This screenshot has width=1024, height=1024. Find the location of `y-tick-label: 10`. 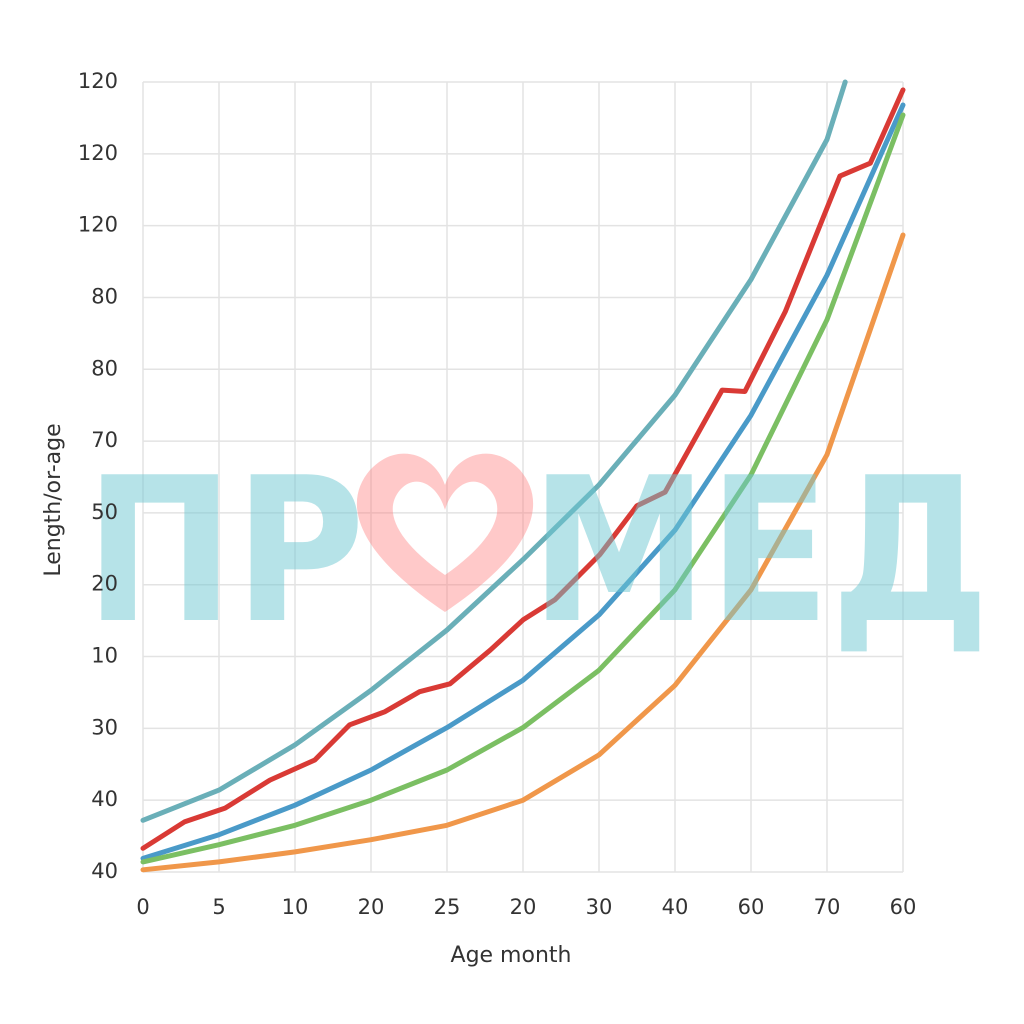

y-tick-label: 10 is located at coordinates (104, 656).